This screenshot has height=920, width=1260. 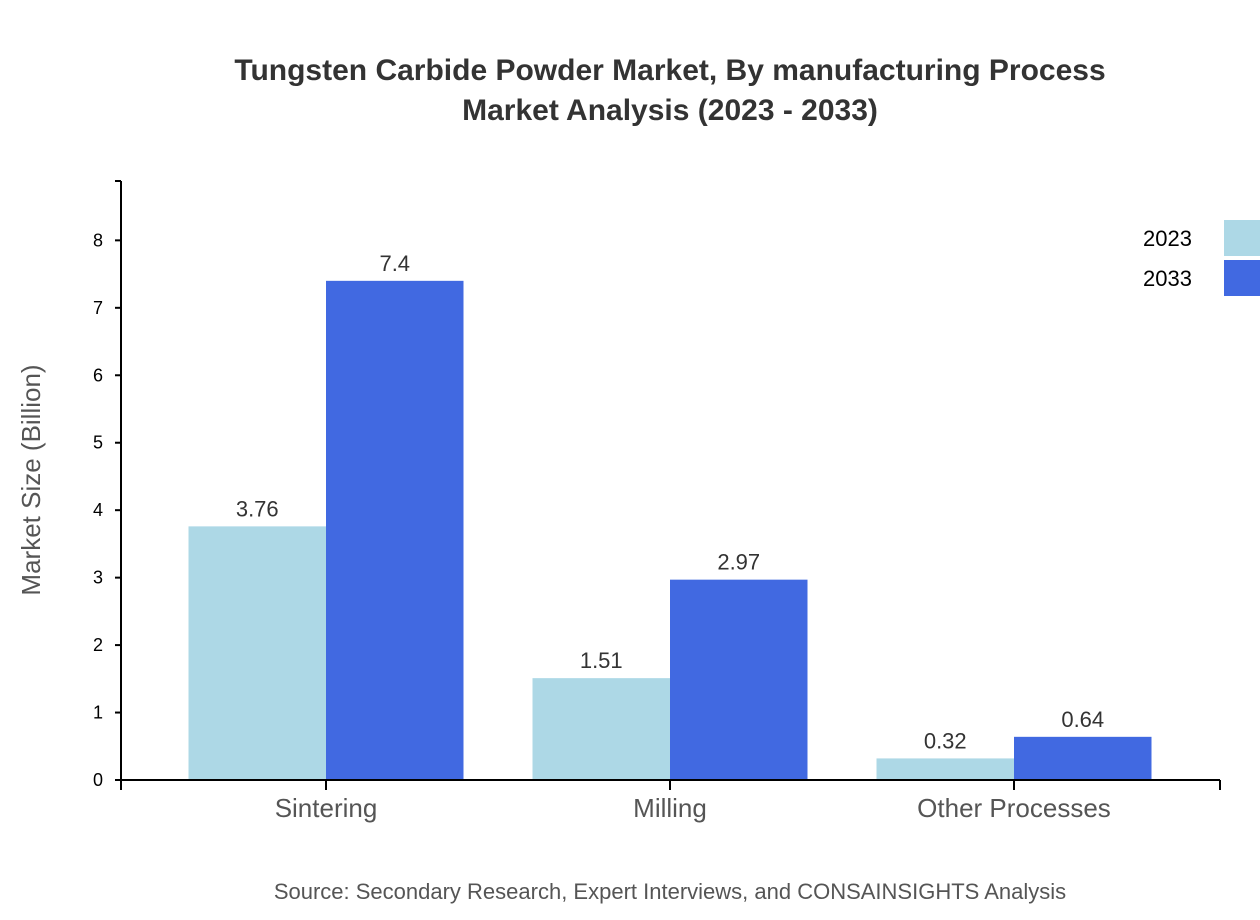 What do you see at coordinates (98, 443) in the screenshot?
I see `y-tick-label: 5` at bounding box center [98, 443].